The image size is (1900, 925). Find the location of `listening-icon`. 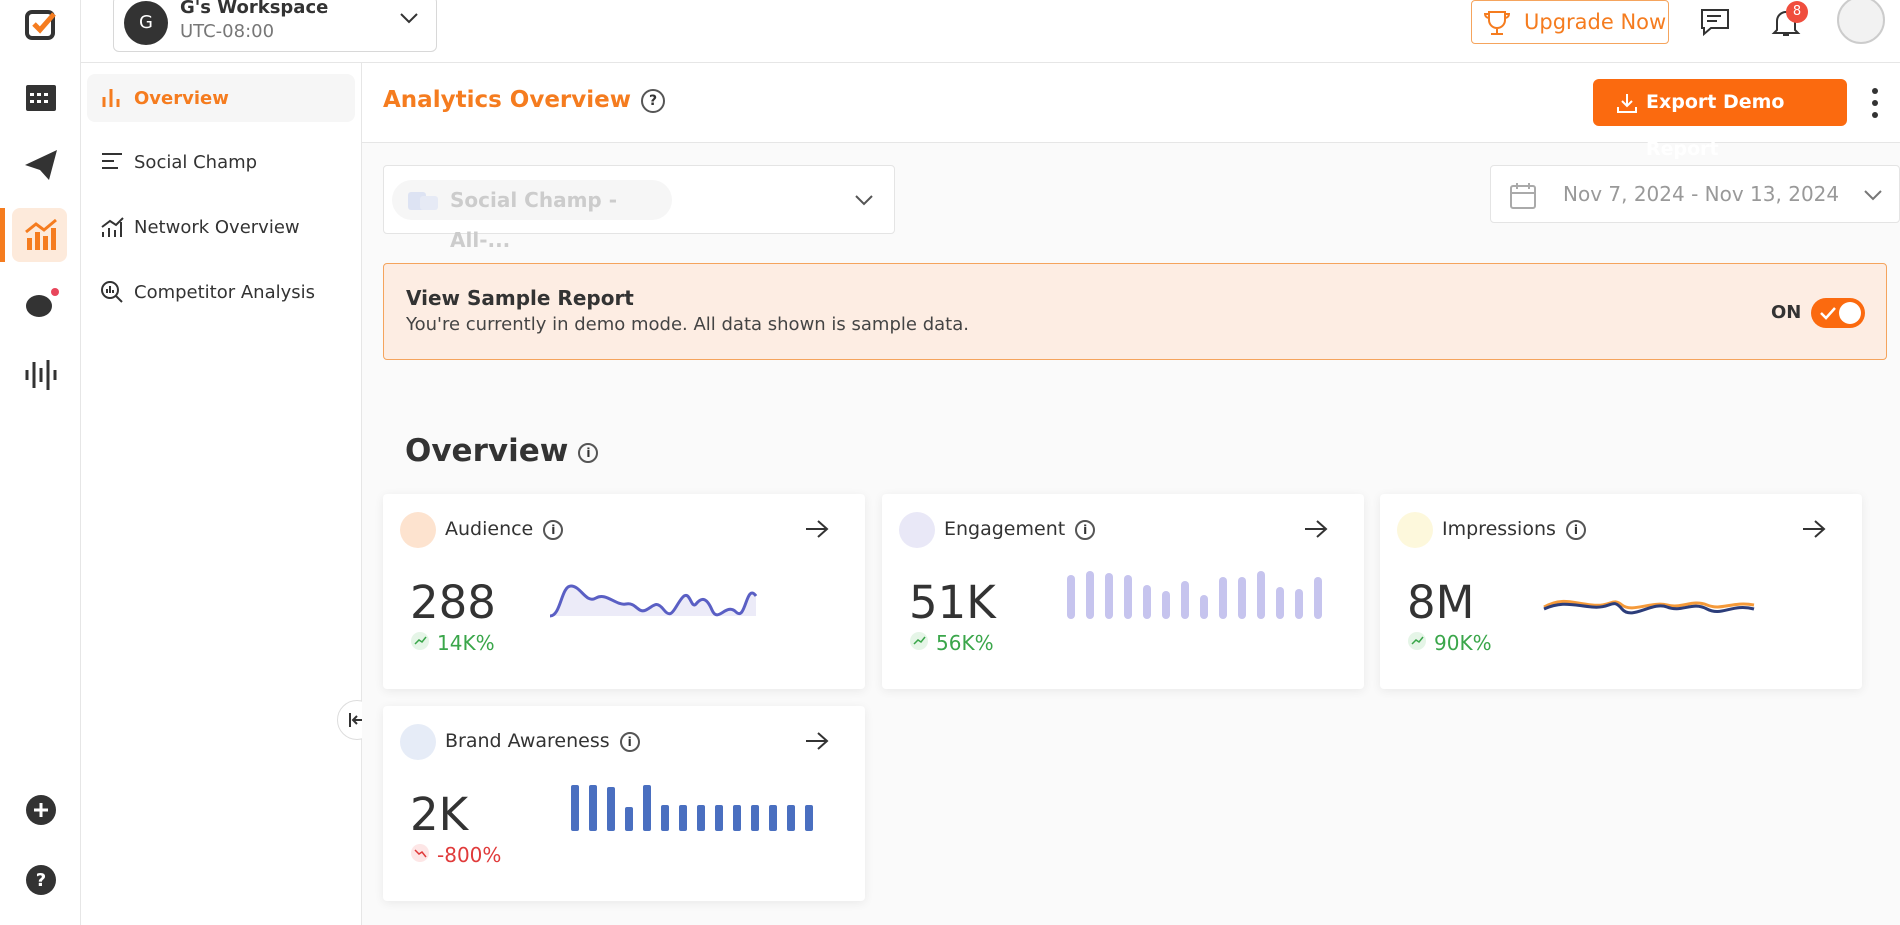

listening-icon is located at coordinates (41, 375).